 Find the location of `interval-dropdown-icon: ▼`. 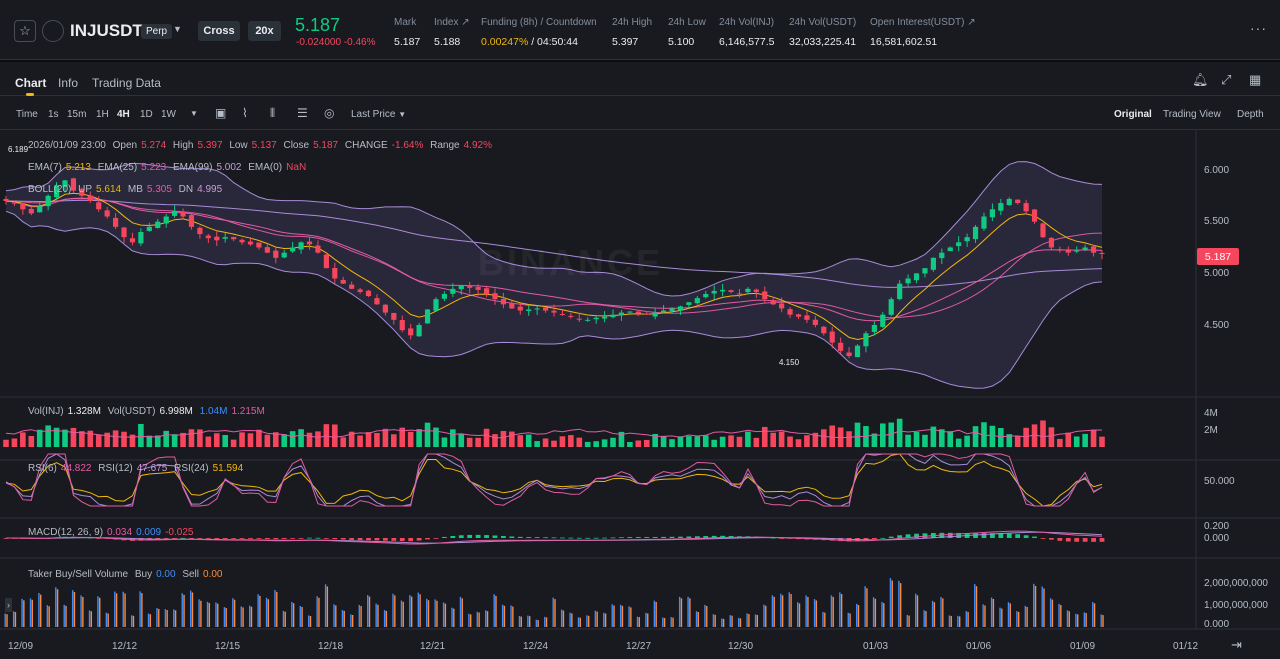

interval-dropdown-icon: ▼ is located at coordinates (194, 113).